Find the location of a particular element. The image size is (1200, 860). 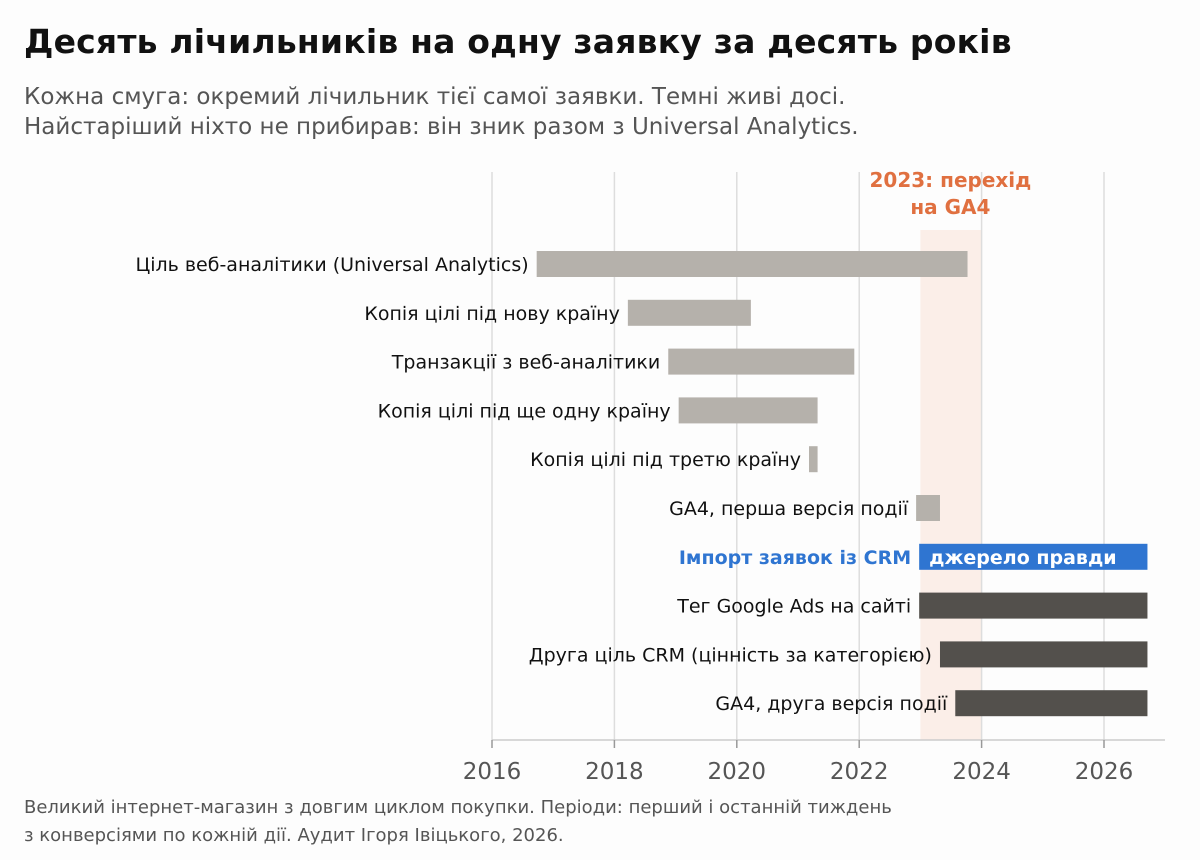

bar-text-7: джерело правди is located at coordinates (1022, 558).